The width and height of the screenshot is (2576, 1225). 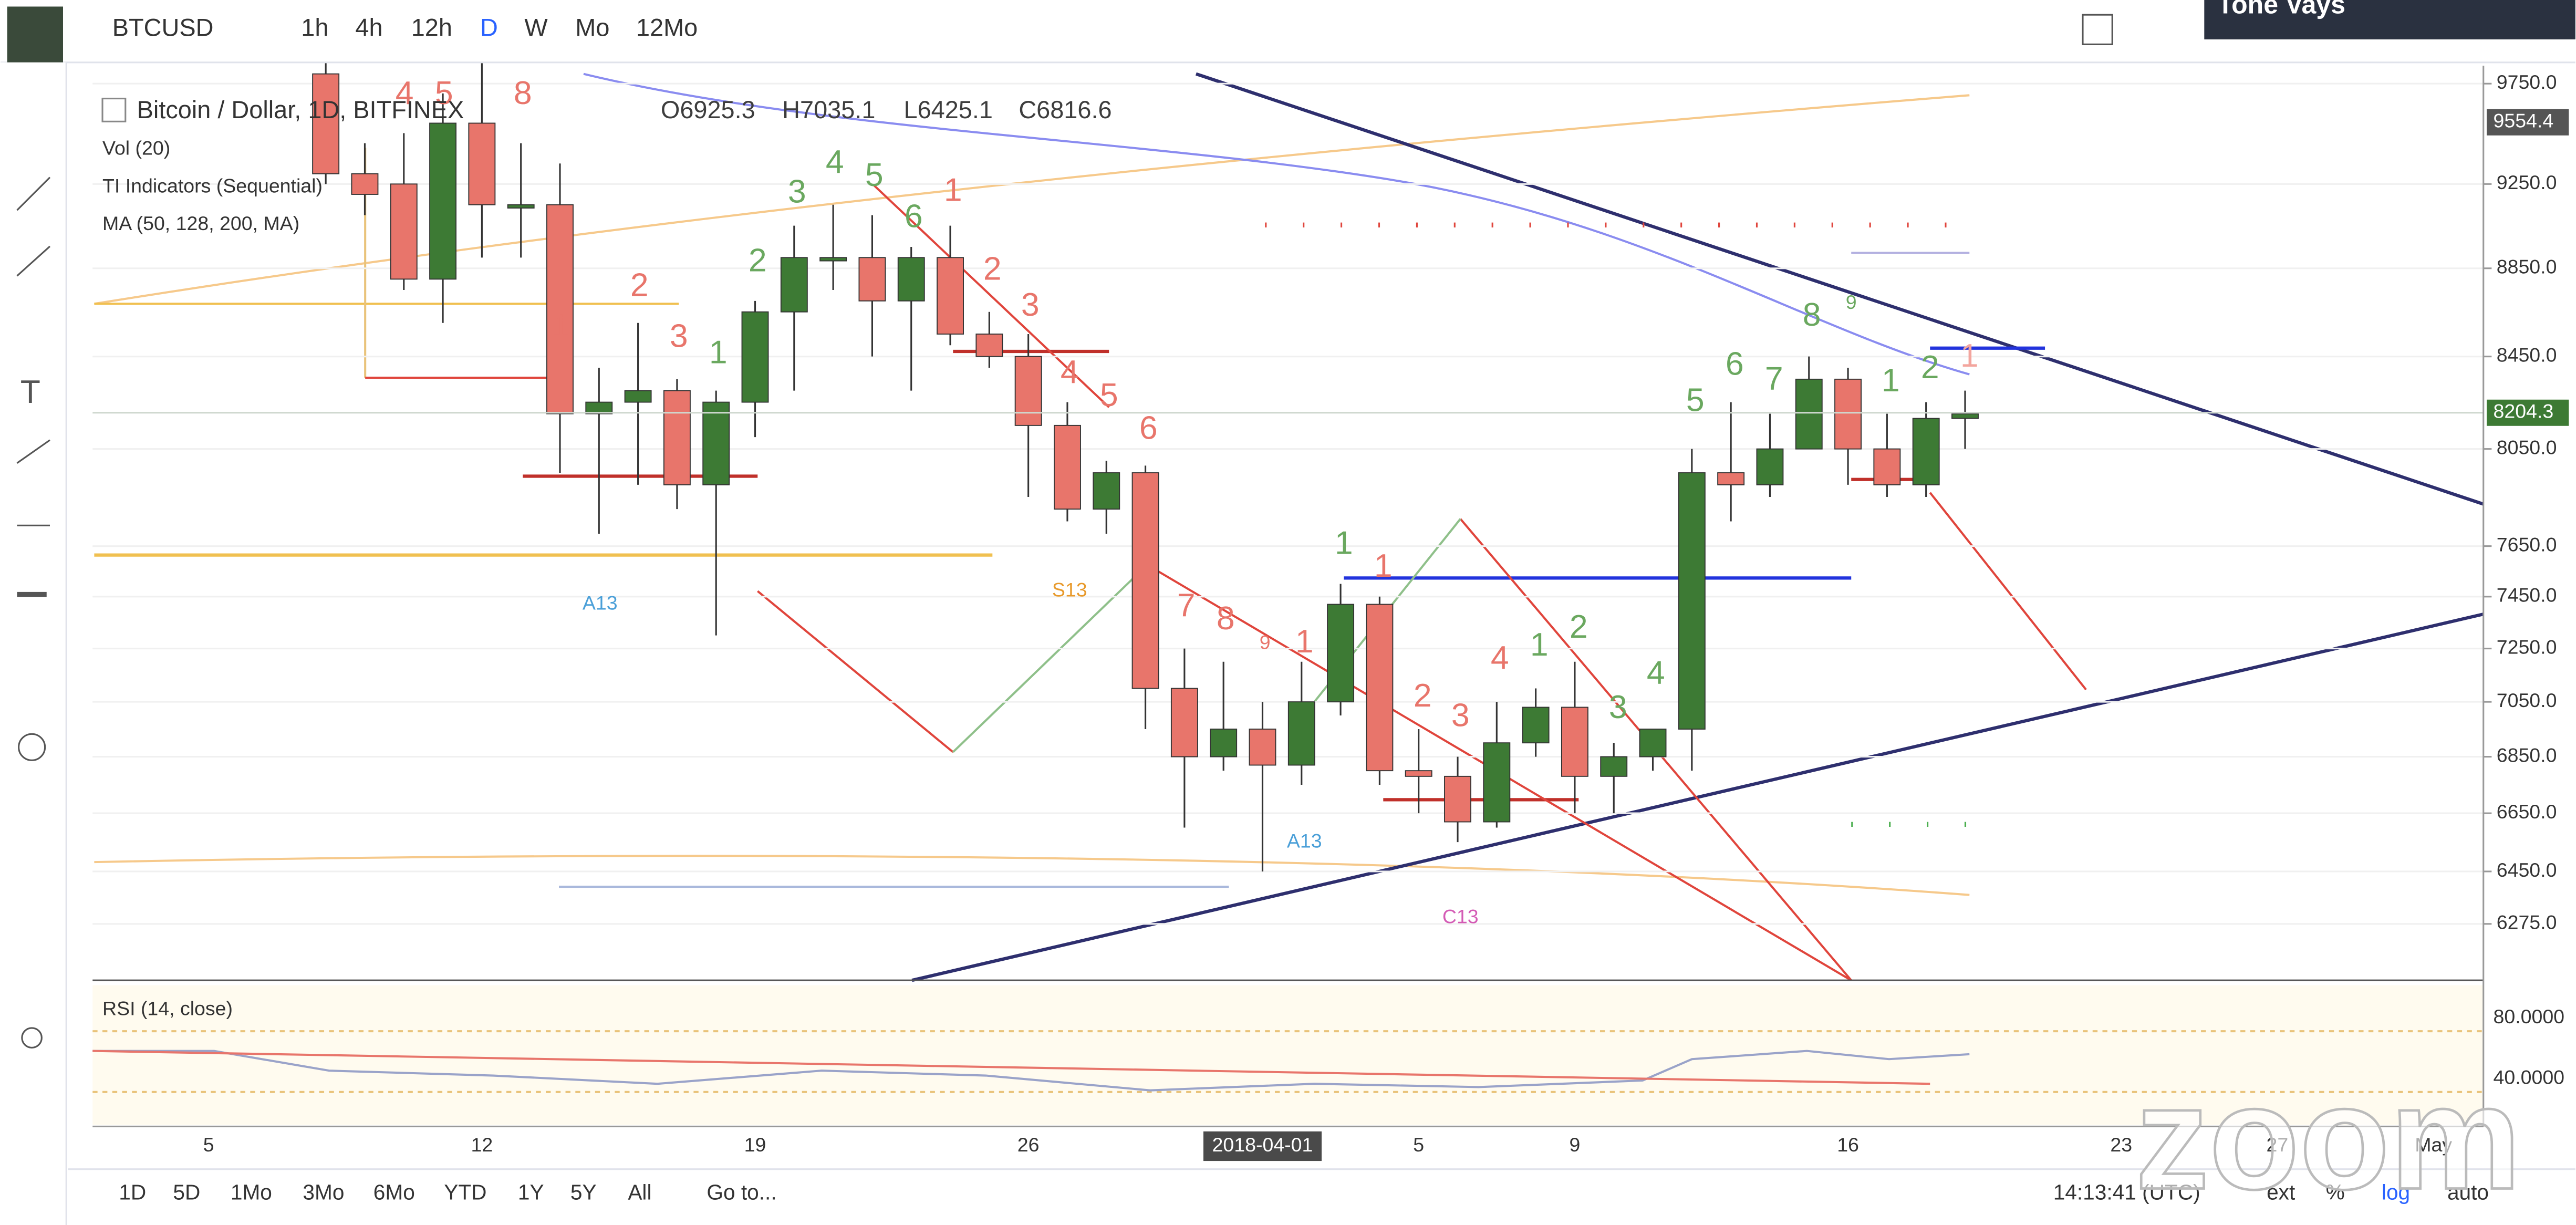 What do you see at coordinates (251, 1192) in the screenshot?
I see `range-button: 1Mo` at bounding box center [251, 1192].